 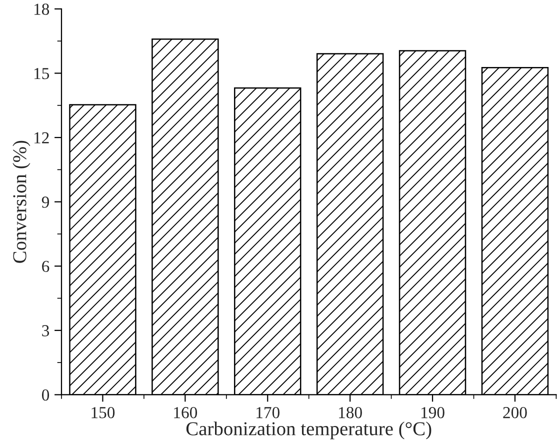 I want to click on y-tick-label: 3, so click(x=46, y=330).